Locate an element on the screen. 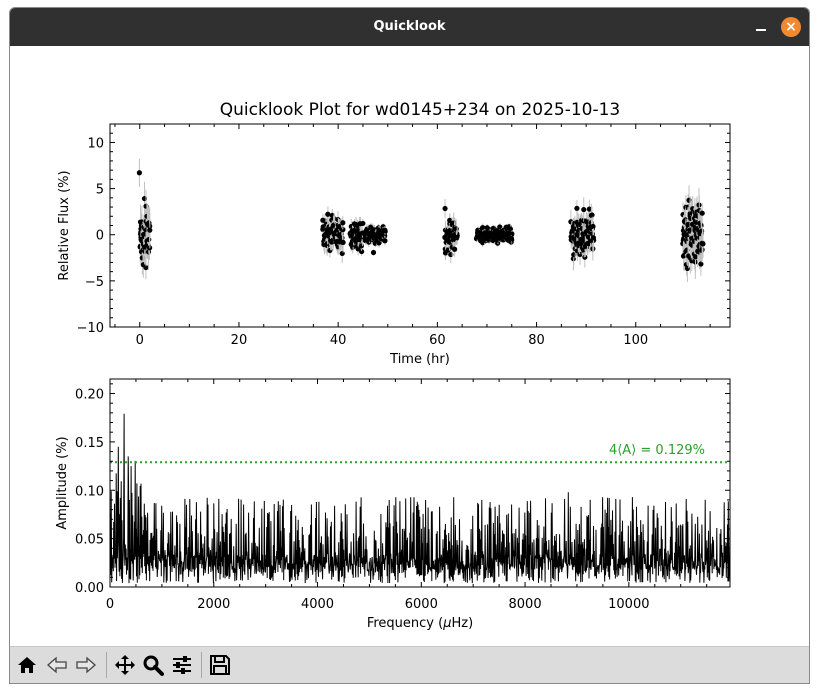 This screenshot has width=820, height=689. x-tick-label: 20 is located at coordinates (239, 340).